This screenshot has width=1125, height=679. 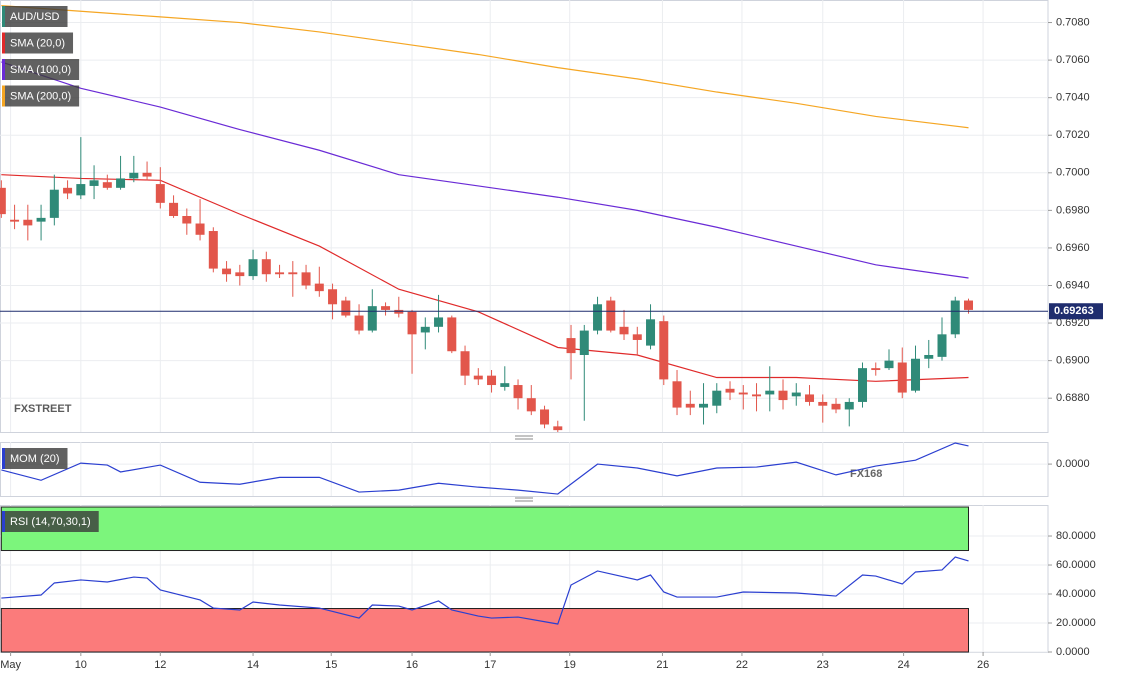 I want to click on y-tick-label: 40.0000, so click(x=1076, y=594).